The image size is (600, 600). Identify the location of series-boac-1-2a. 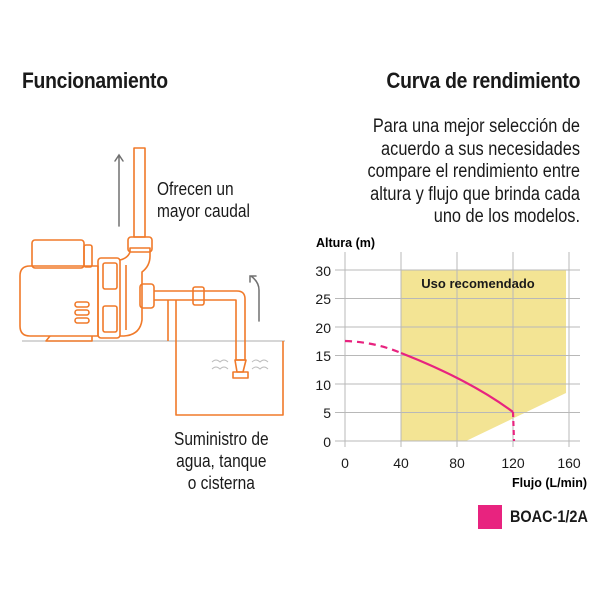
(430, 390).